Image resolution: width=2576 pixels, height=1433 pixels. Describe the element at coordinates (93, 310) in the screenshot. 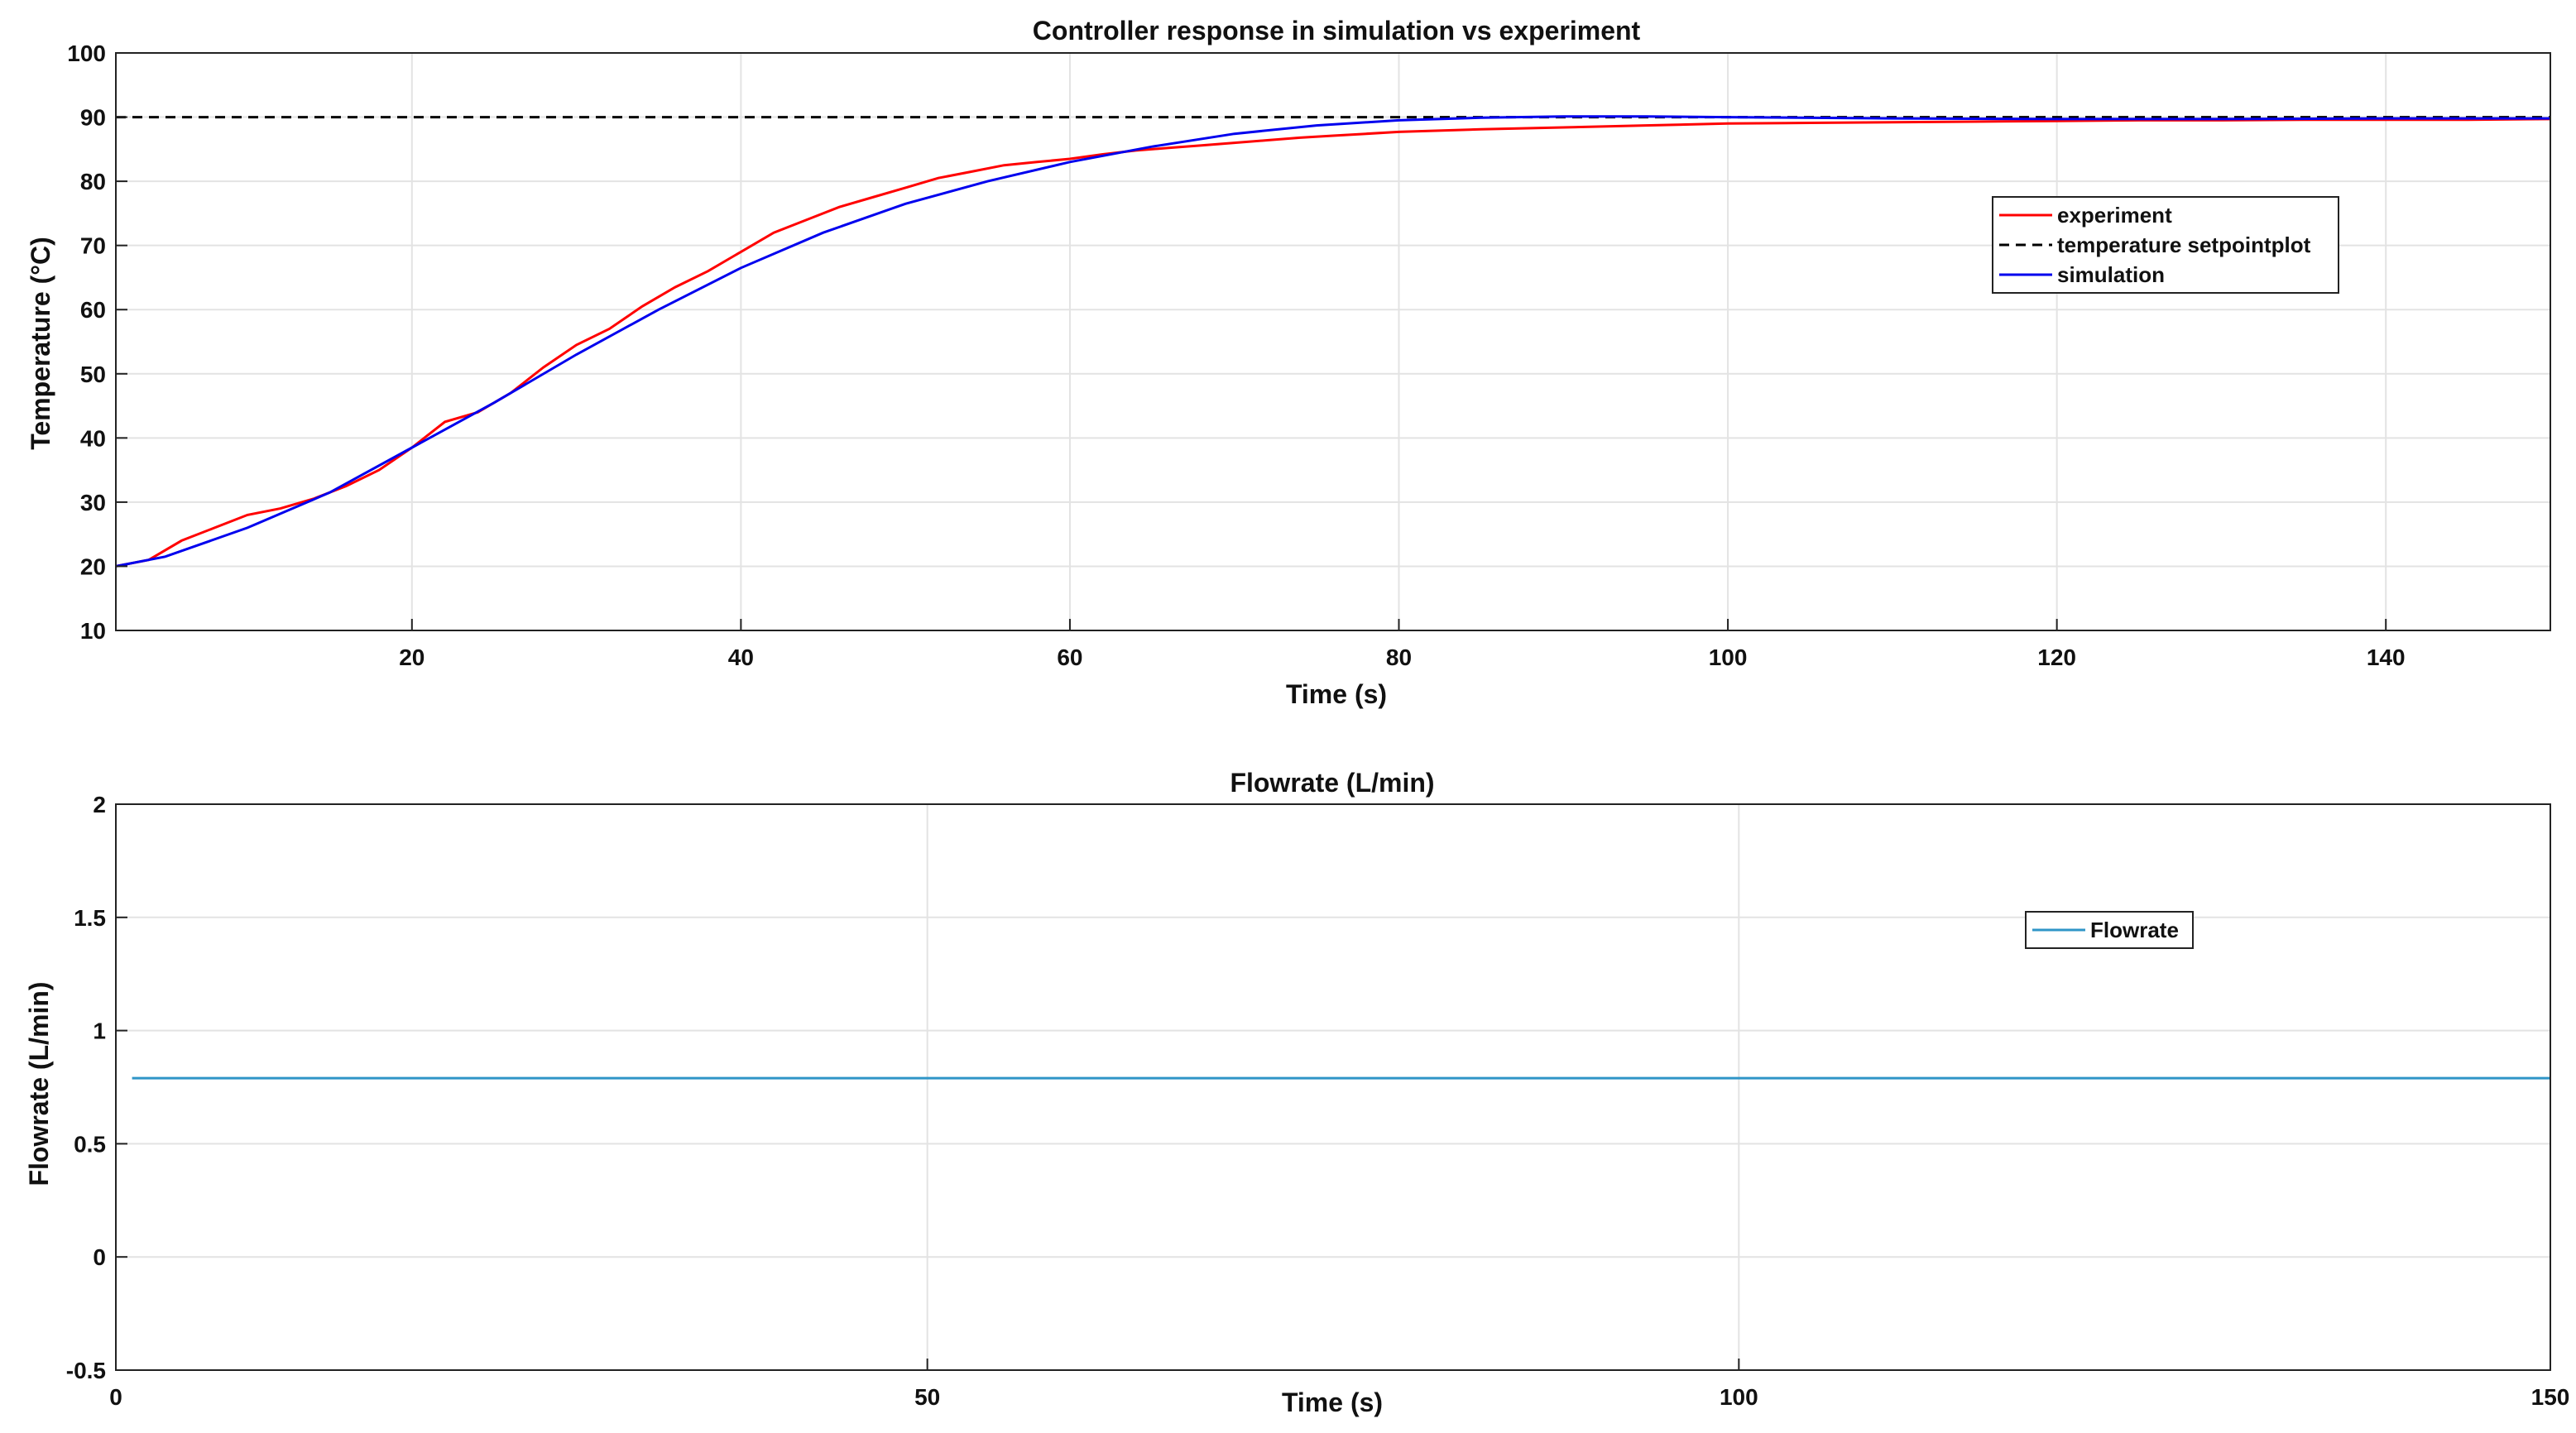

I see `y-tick-label: 60` at that location.